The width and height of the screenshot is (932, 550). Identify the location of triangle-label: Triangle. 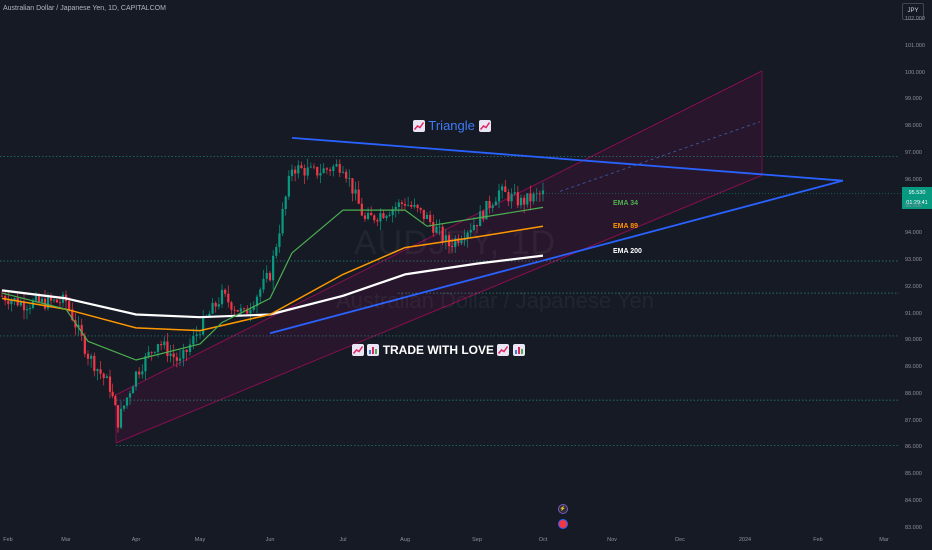
(451, 125).